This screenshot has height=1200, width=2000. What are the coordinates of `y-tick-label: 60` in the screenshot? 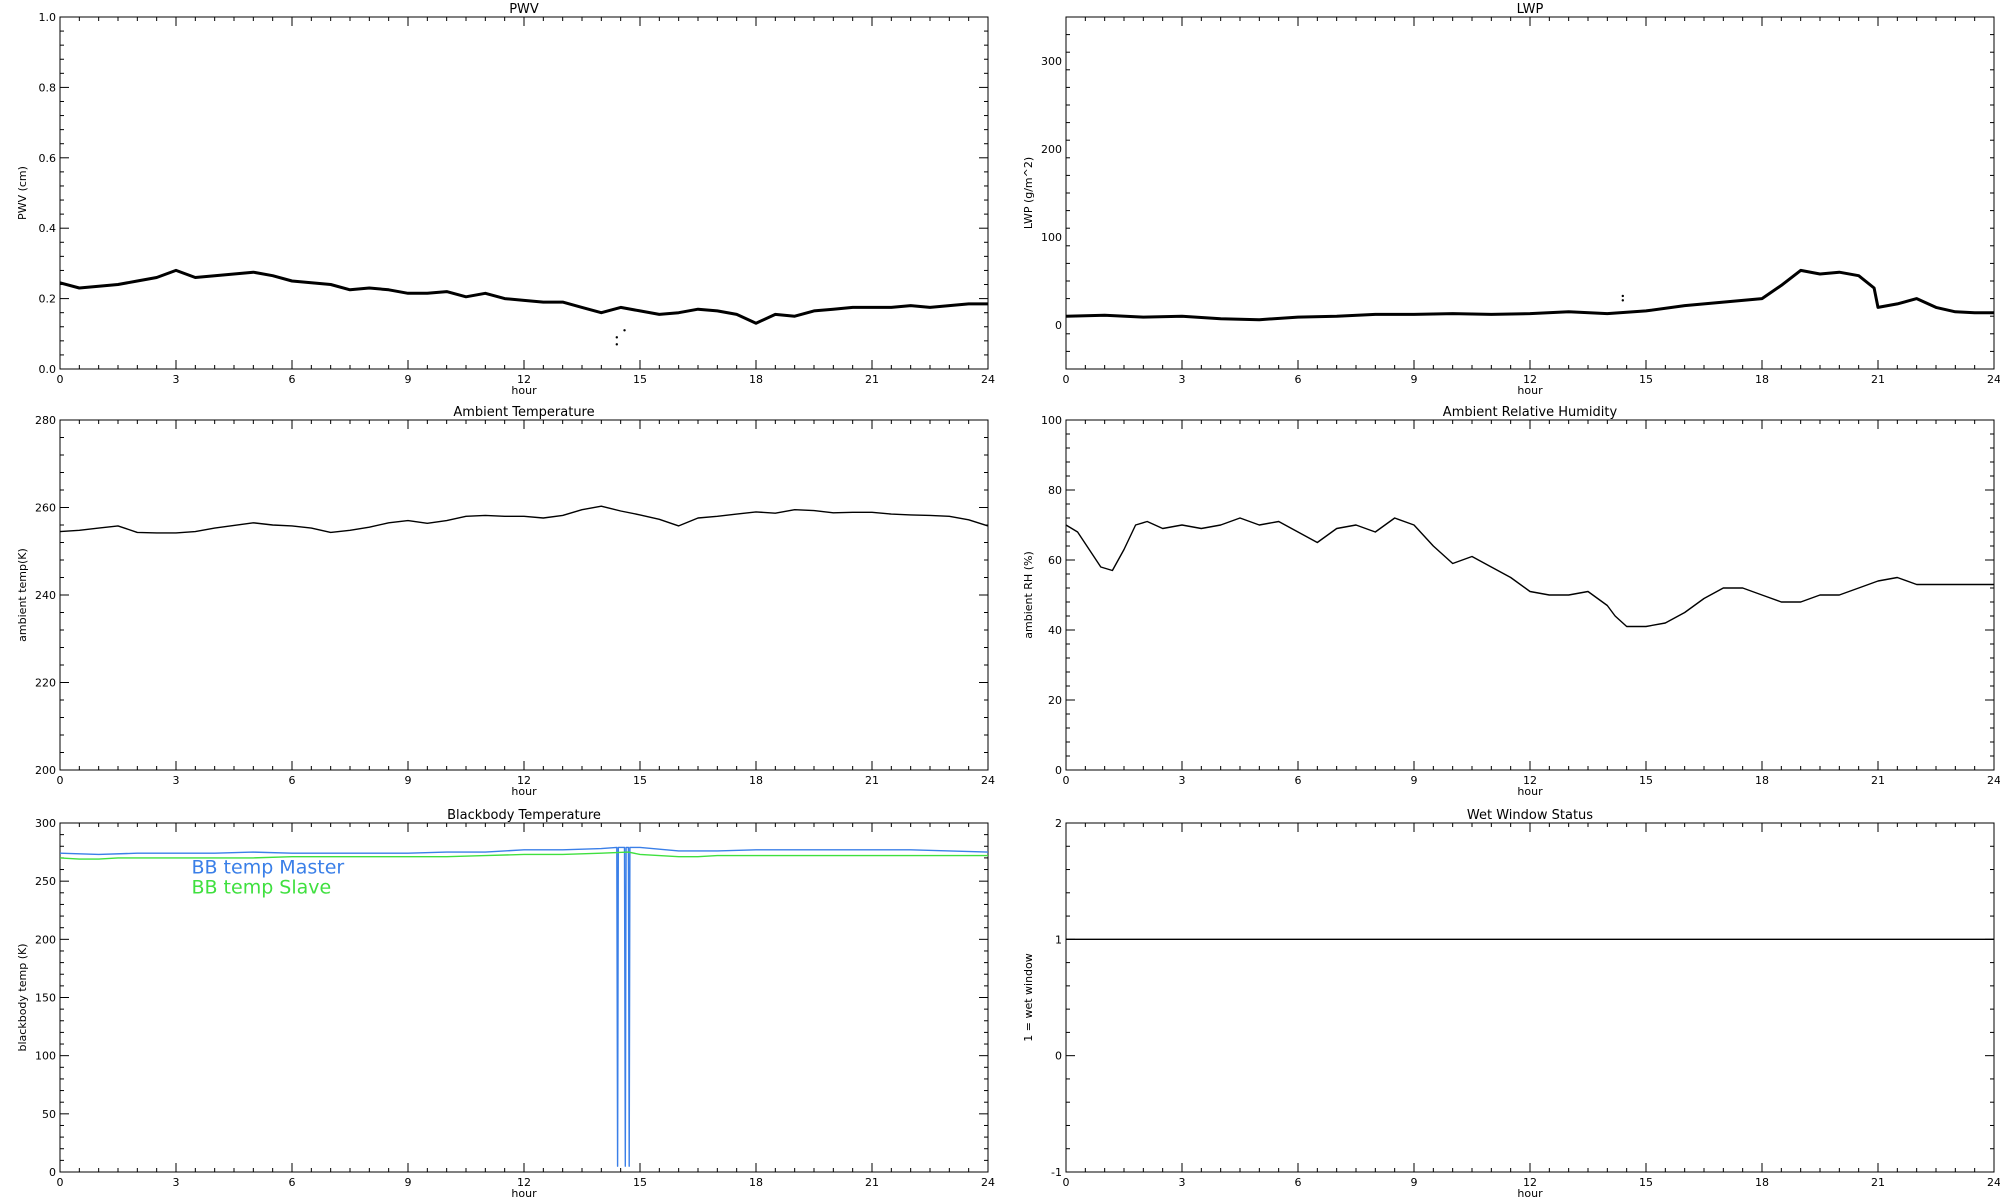 It's located at (1055, 560).